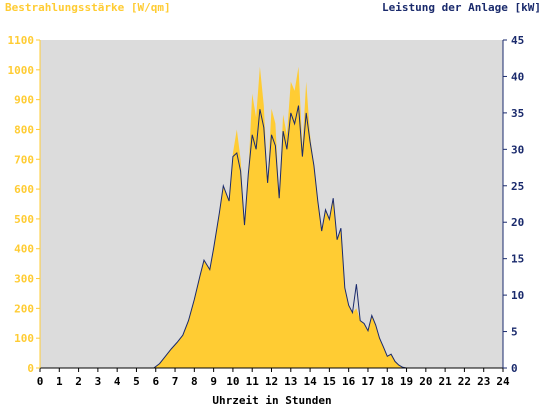 This screenshot has height=408, width=544. I want to click on x-tick-label: 22, so click(464, 381).